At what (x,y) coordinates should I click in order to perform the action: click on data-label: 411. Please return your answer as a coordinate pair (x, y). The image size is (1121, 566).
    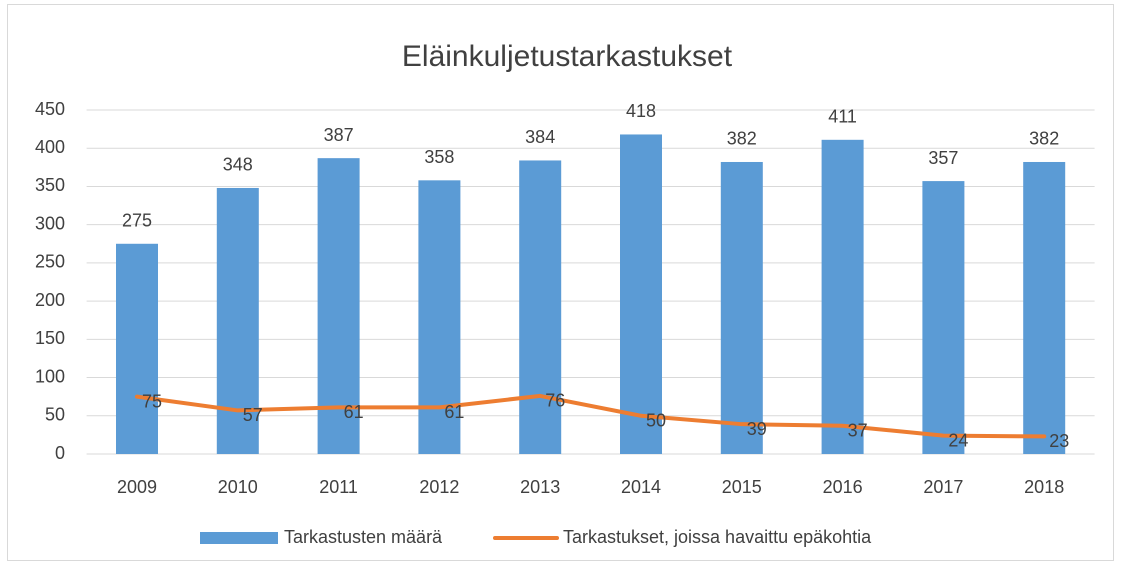
    Looking at the image, I should click on (842, 117).